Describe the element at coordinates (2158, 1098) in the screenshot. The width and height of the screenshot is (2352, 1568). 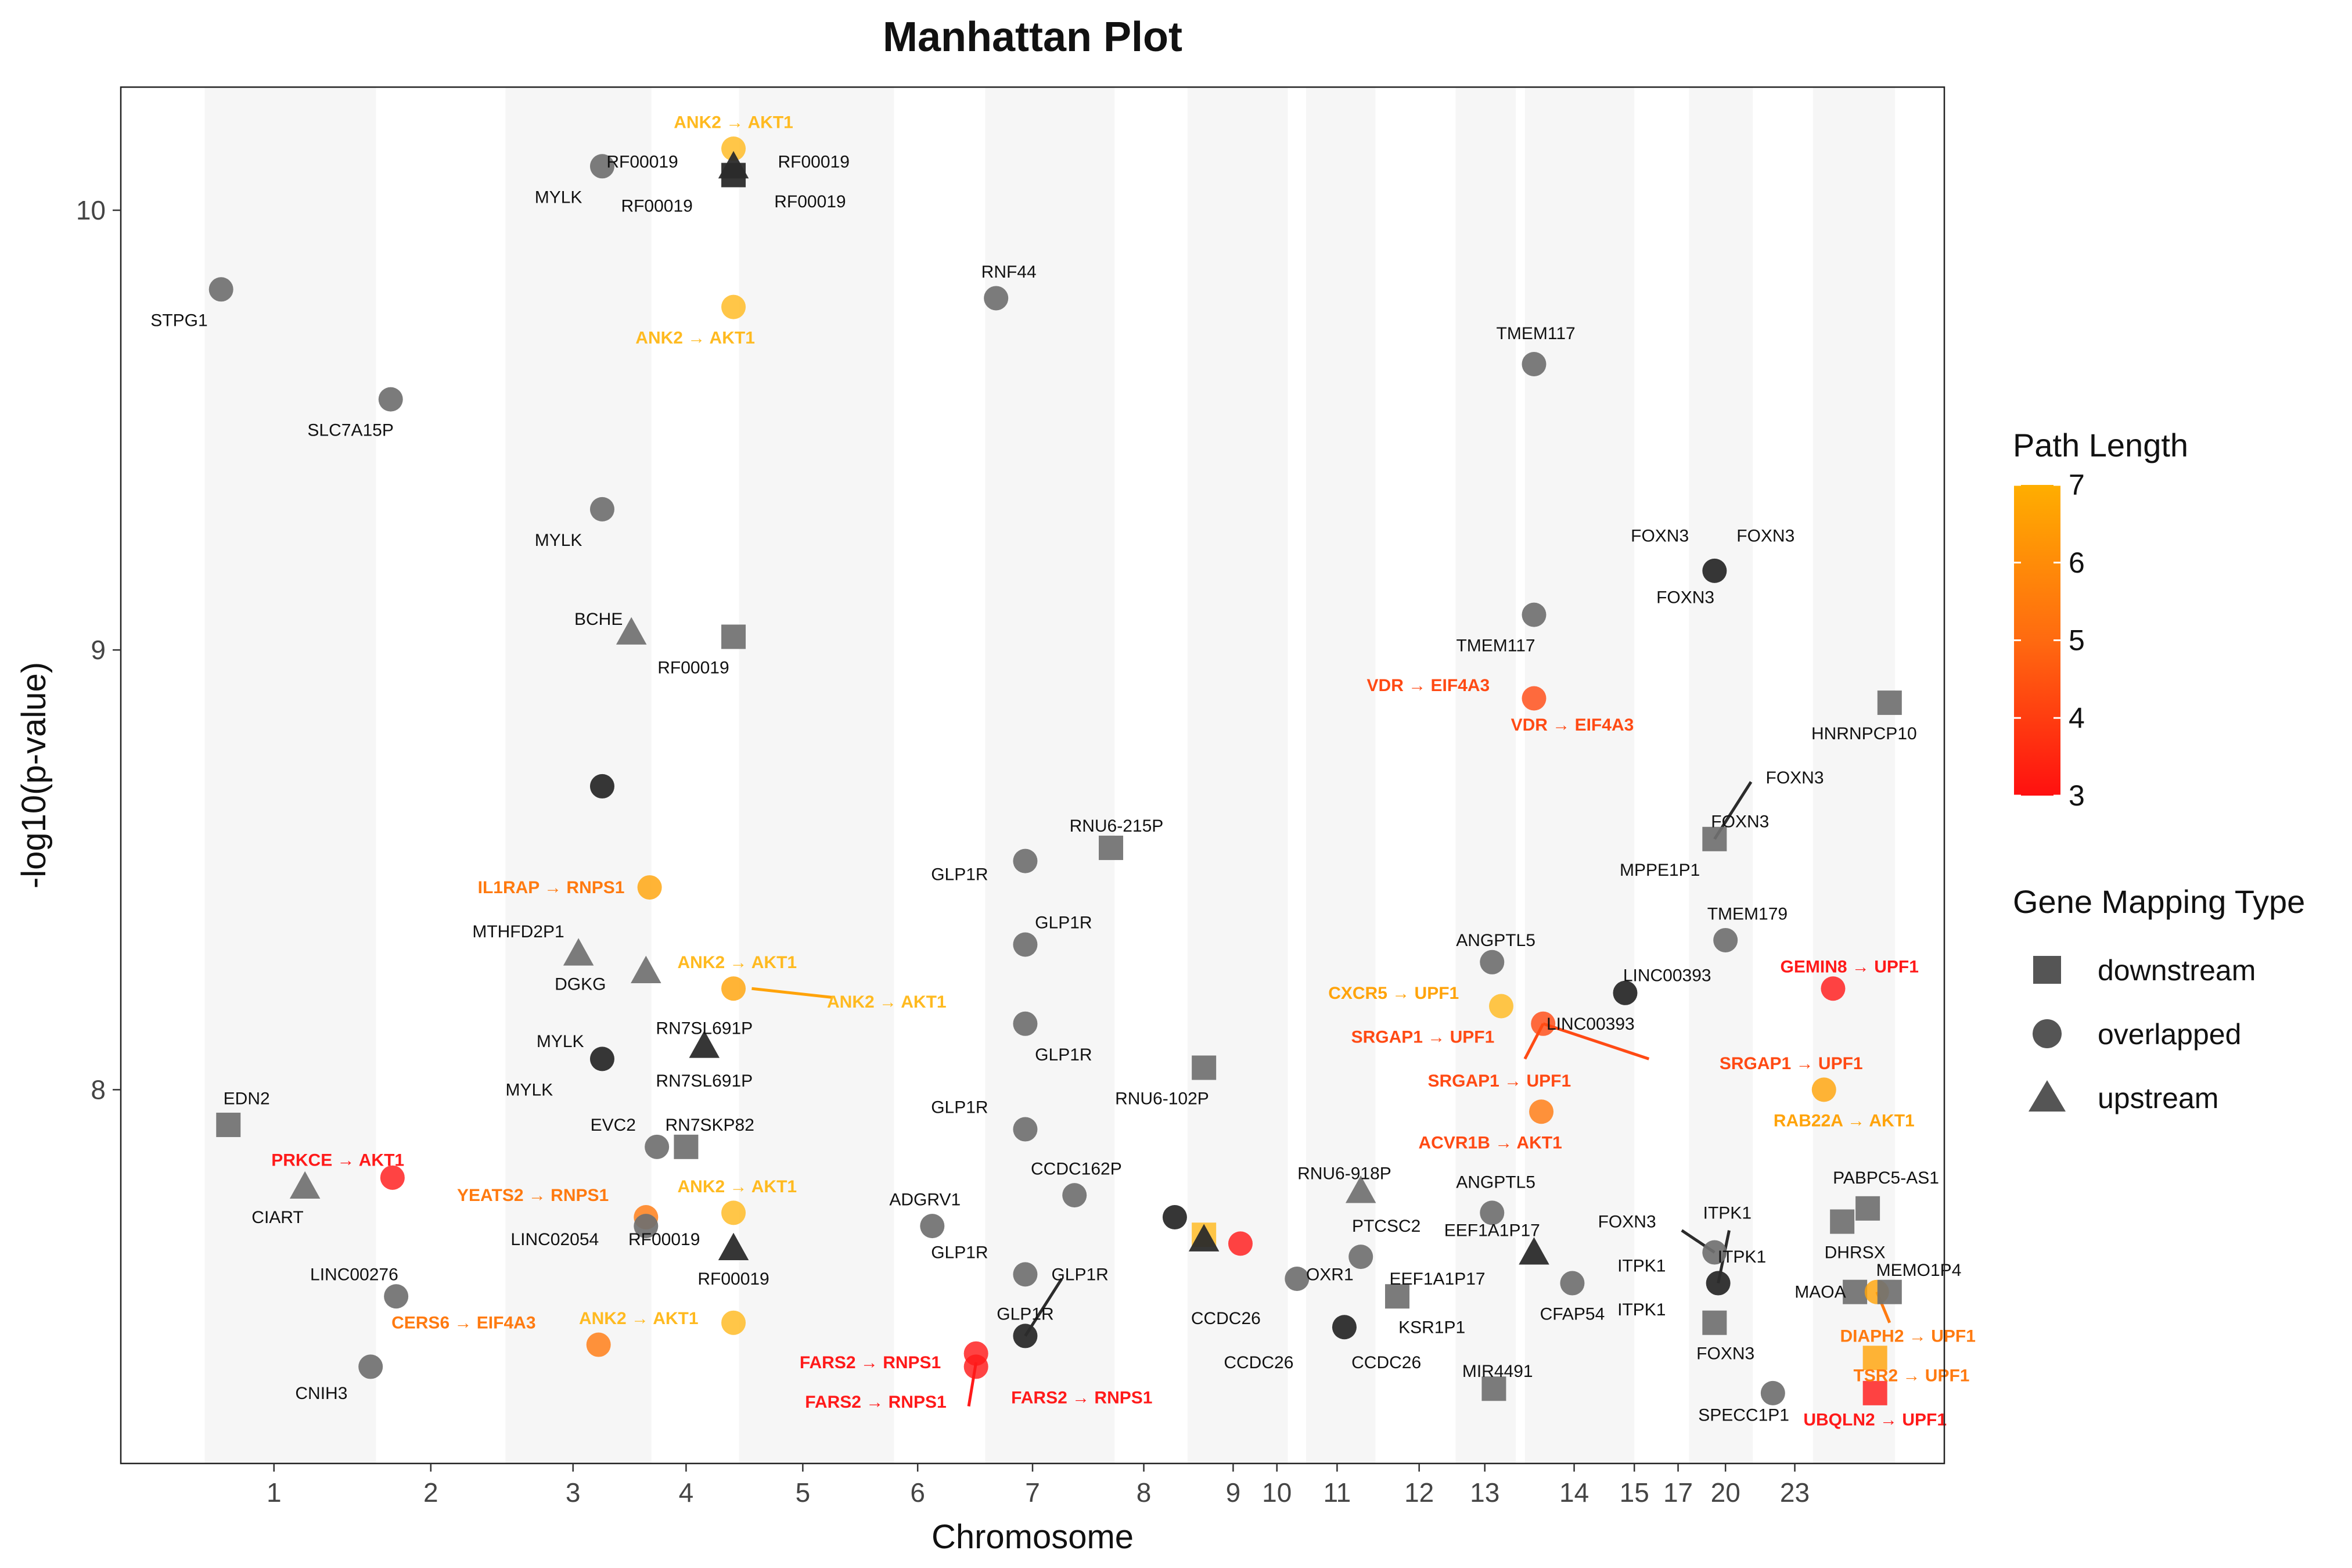
I see `legend-item-label: upstream` at that location.